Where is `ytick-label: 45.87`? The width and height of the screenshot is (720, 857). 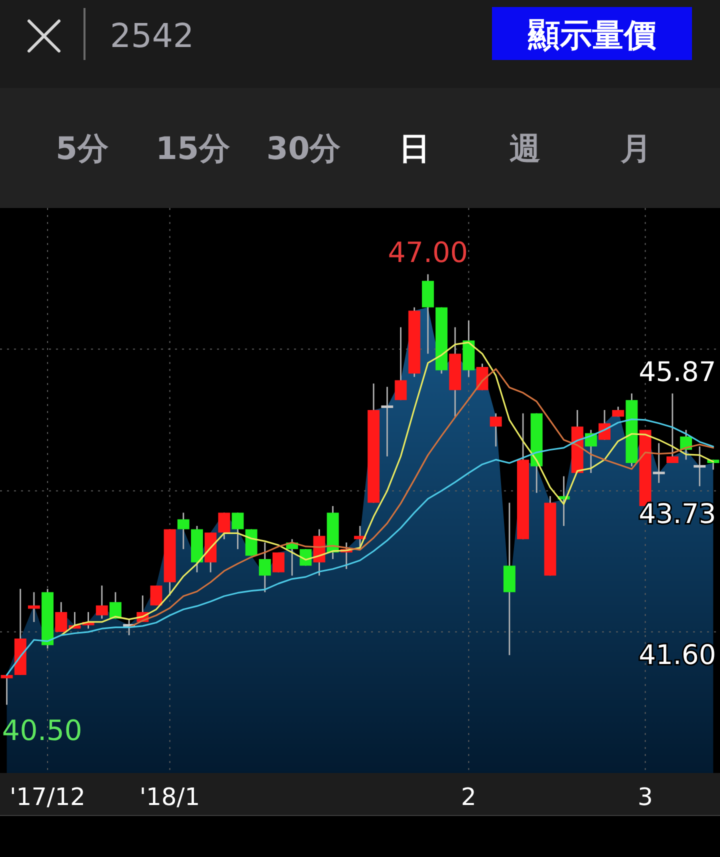 ytick-label: 45.87 is located at coordinates (677, 372).